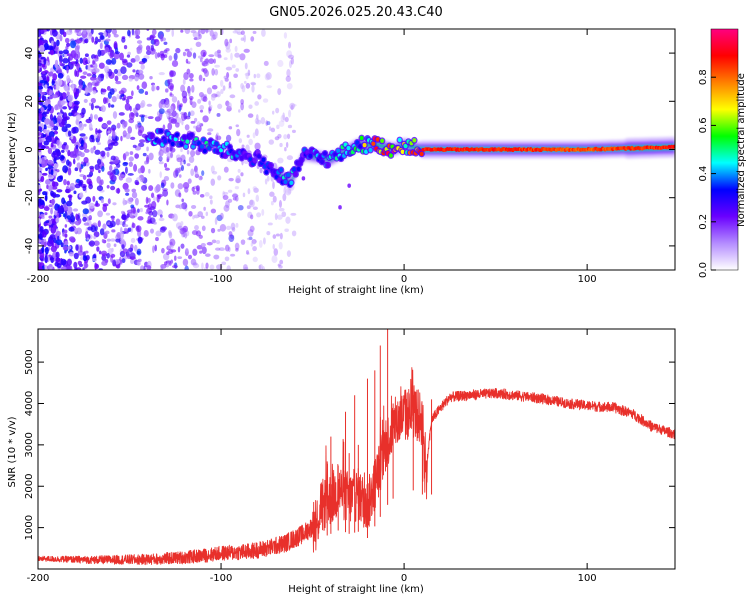 Image resolution: width=750 pixels, height=600 pixels. Describe the element at coordinates (38, 279) in the screenshot. I see `spectrogram-xtick-label: -200` at that location.